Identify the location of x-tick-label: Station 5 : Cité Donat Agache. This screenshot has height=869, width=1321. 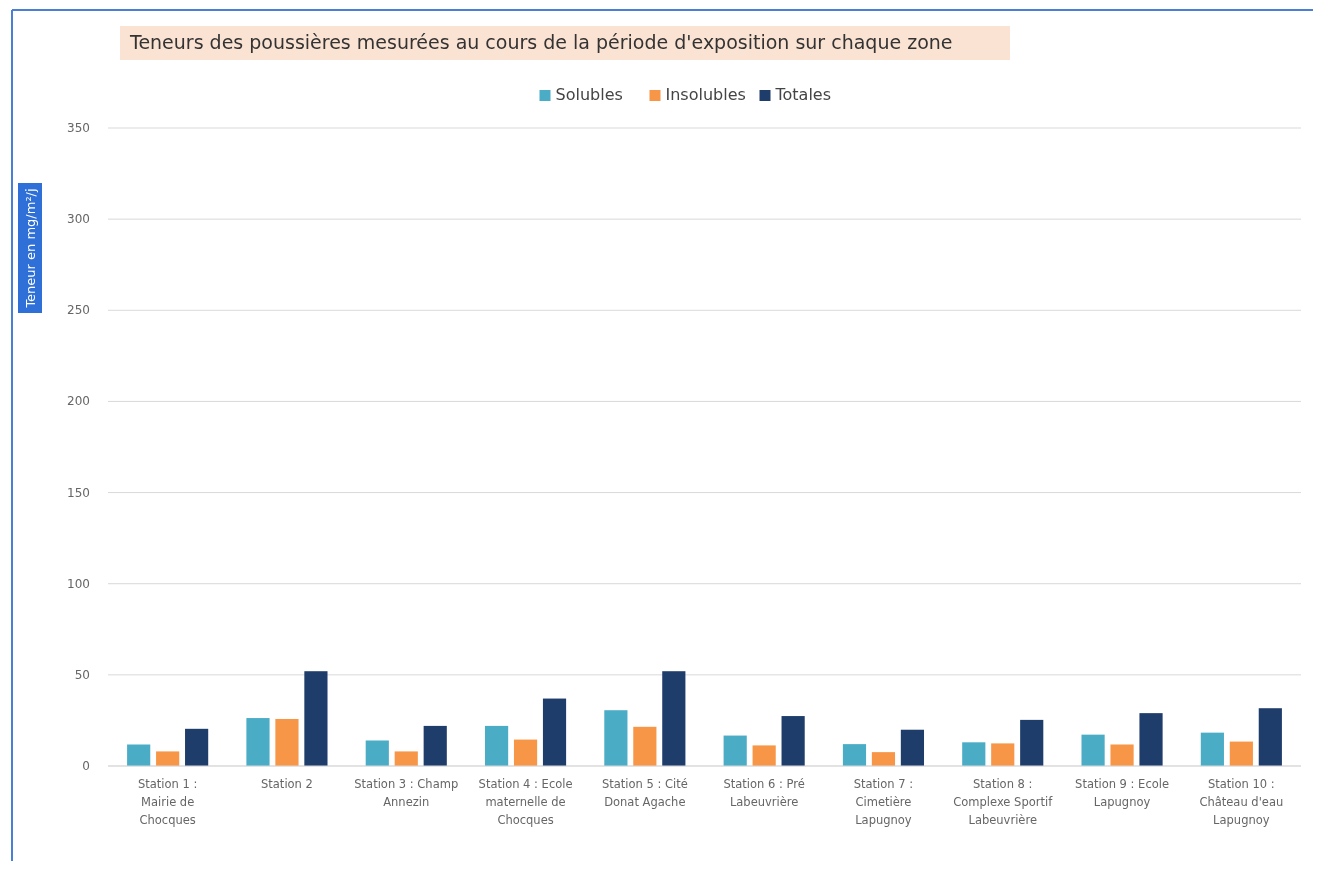
(644, 793).